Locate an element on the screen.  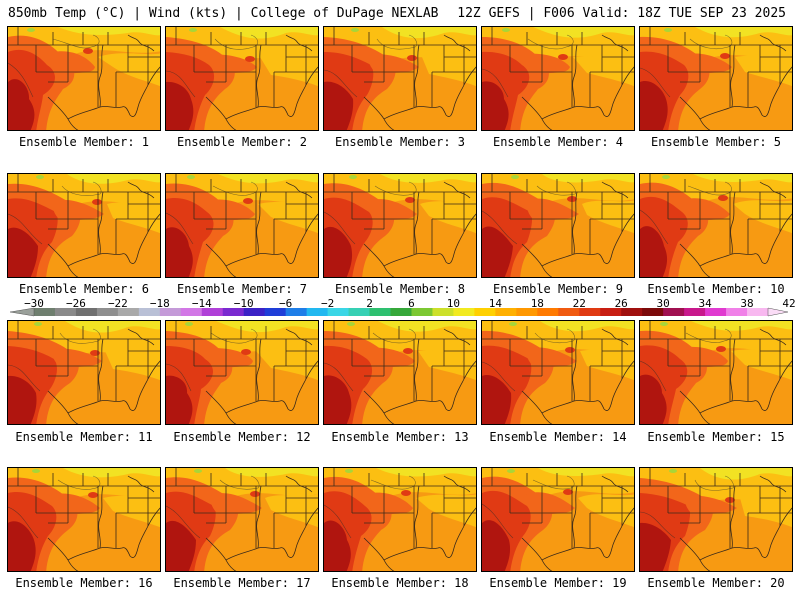
ensemble-member-label: Ensemble Member: 3 is located at coordinates (400, 142).